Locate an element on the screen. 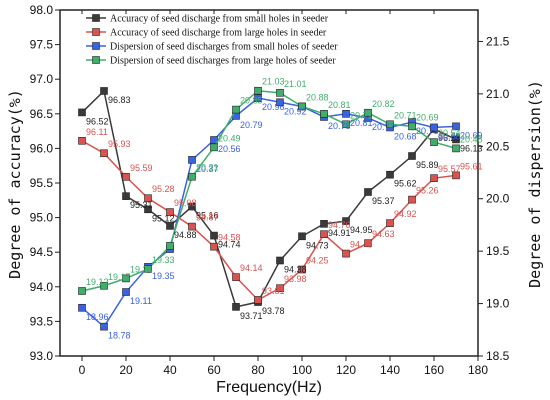 Image resolution: width=550 pixels, height=400 pixels. data-label: 20.77 is located at coordinates (383, 127).